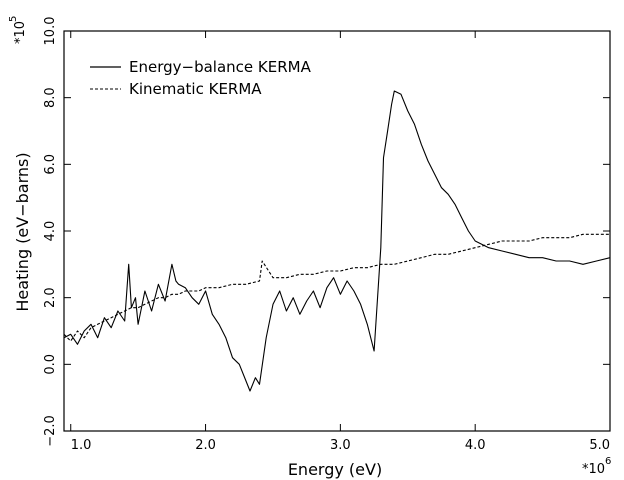 This screenshot has height=480, width=624. I want to click on x-axis-title: Energy (eV), so click(335, 469).